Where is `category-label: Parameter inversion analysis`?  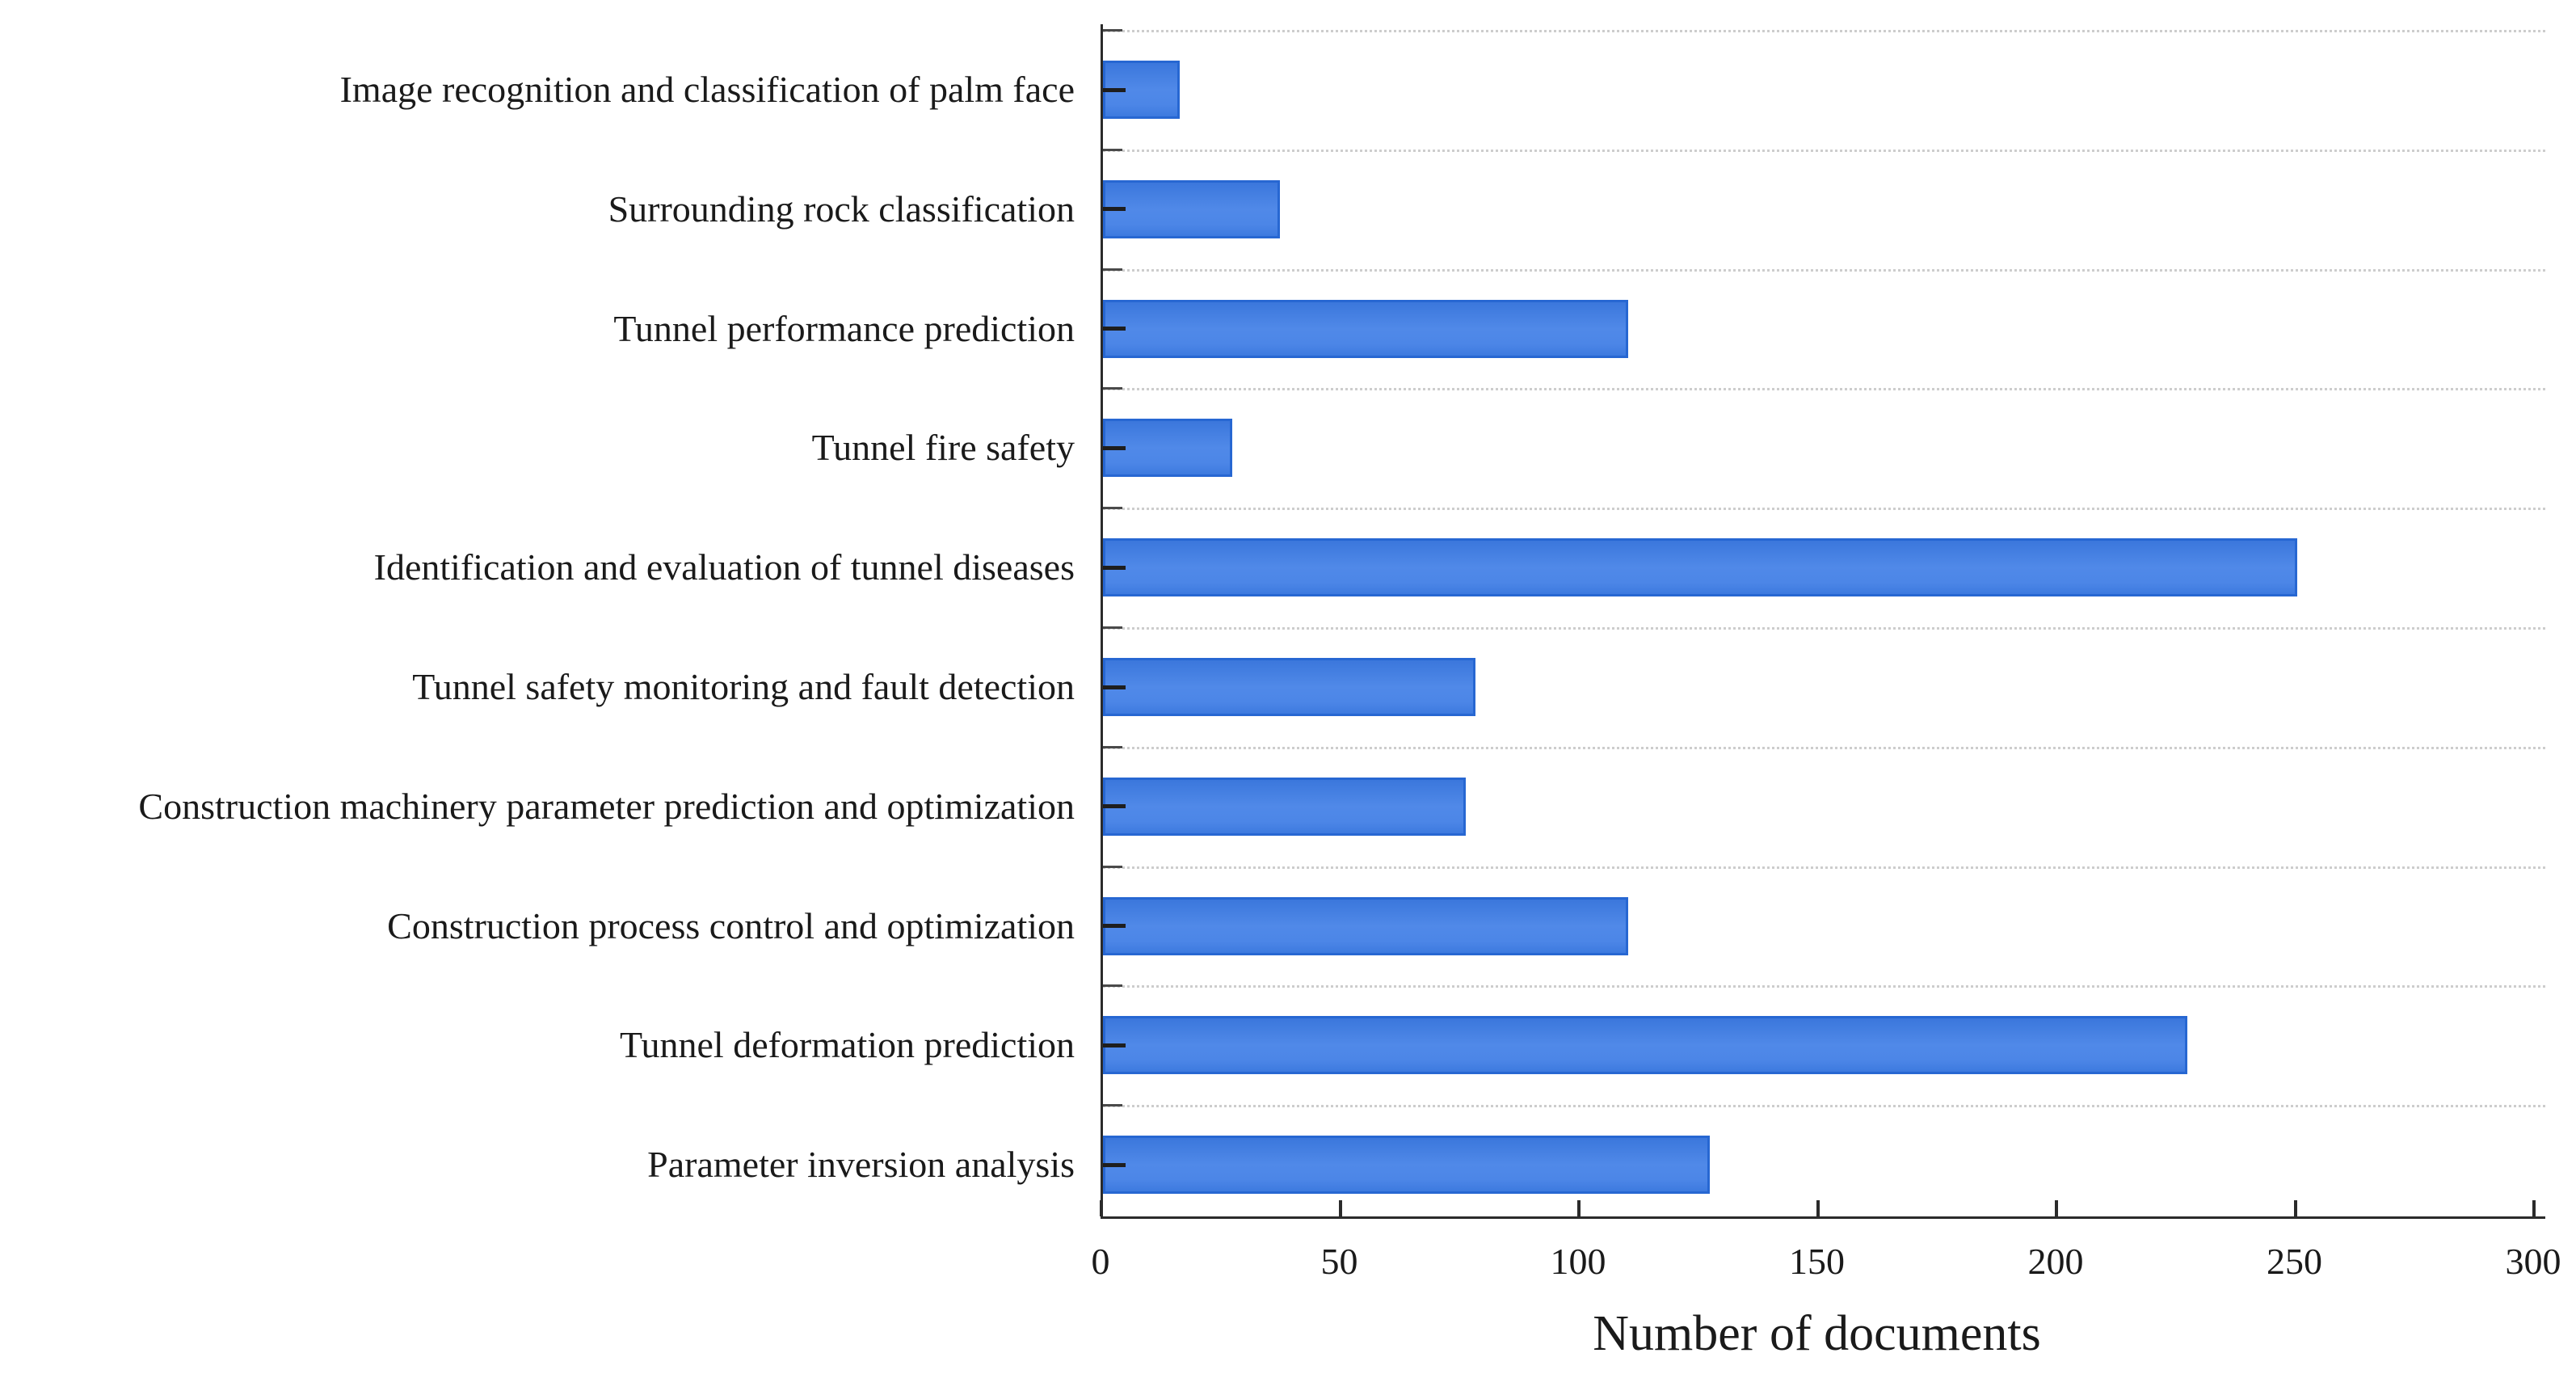
category-label: Parameter inversion analysis is located at coordinates (861, 1165).